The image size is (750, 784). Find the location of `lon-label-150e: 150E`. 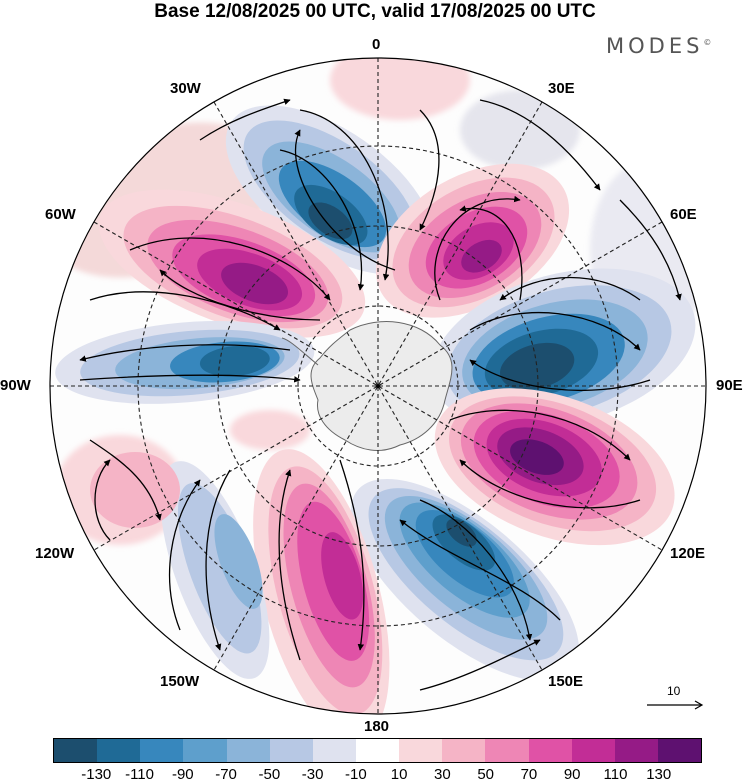

lon-label-150e: 150E is located at coordinates (566, 681).